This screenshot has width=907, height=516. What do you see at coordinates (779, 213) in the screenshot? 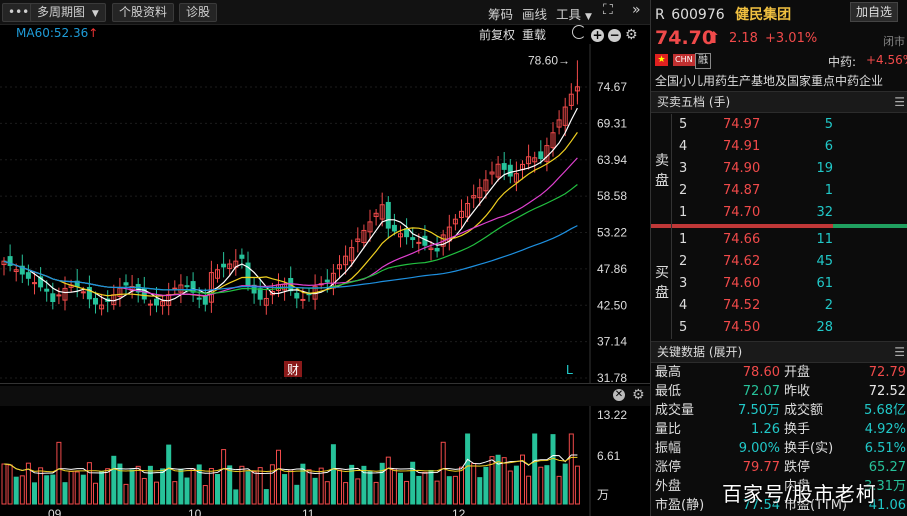
I see `sell-order-row: 1 74.70 32` at bounding box center [779, 213].